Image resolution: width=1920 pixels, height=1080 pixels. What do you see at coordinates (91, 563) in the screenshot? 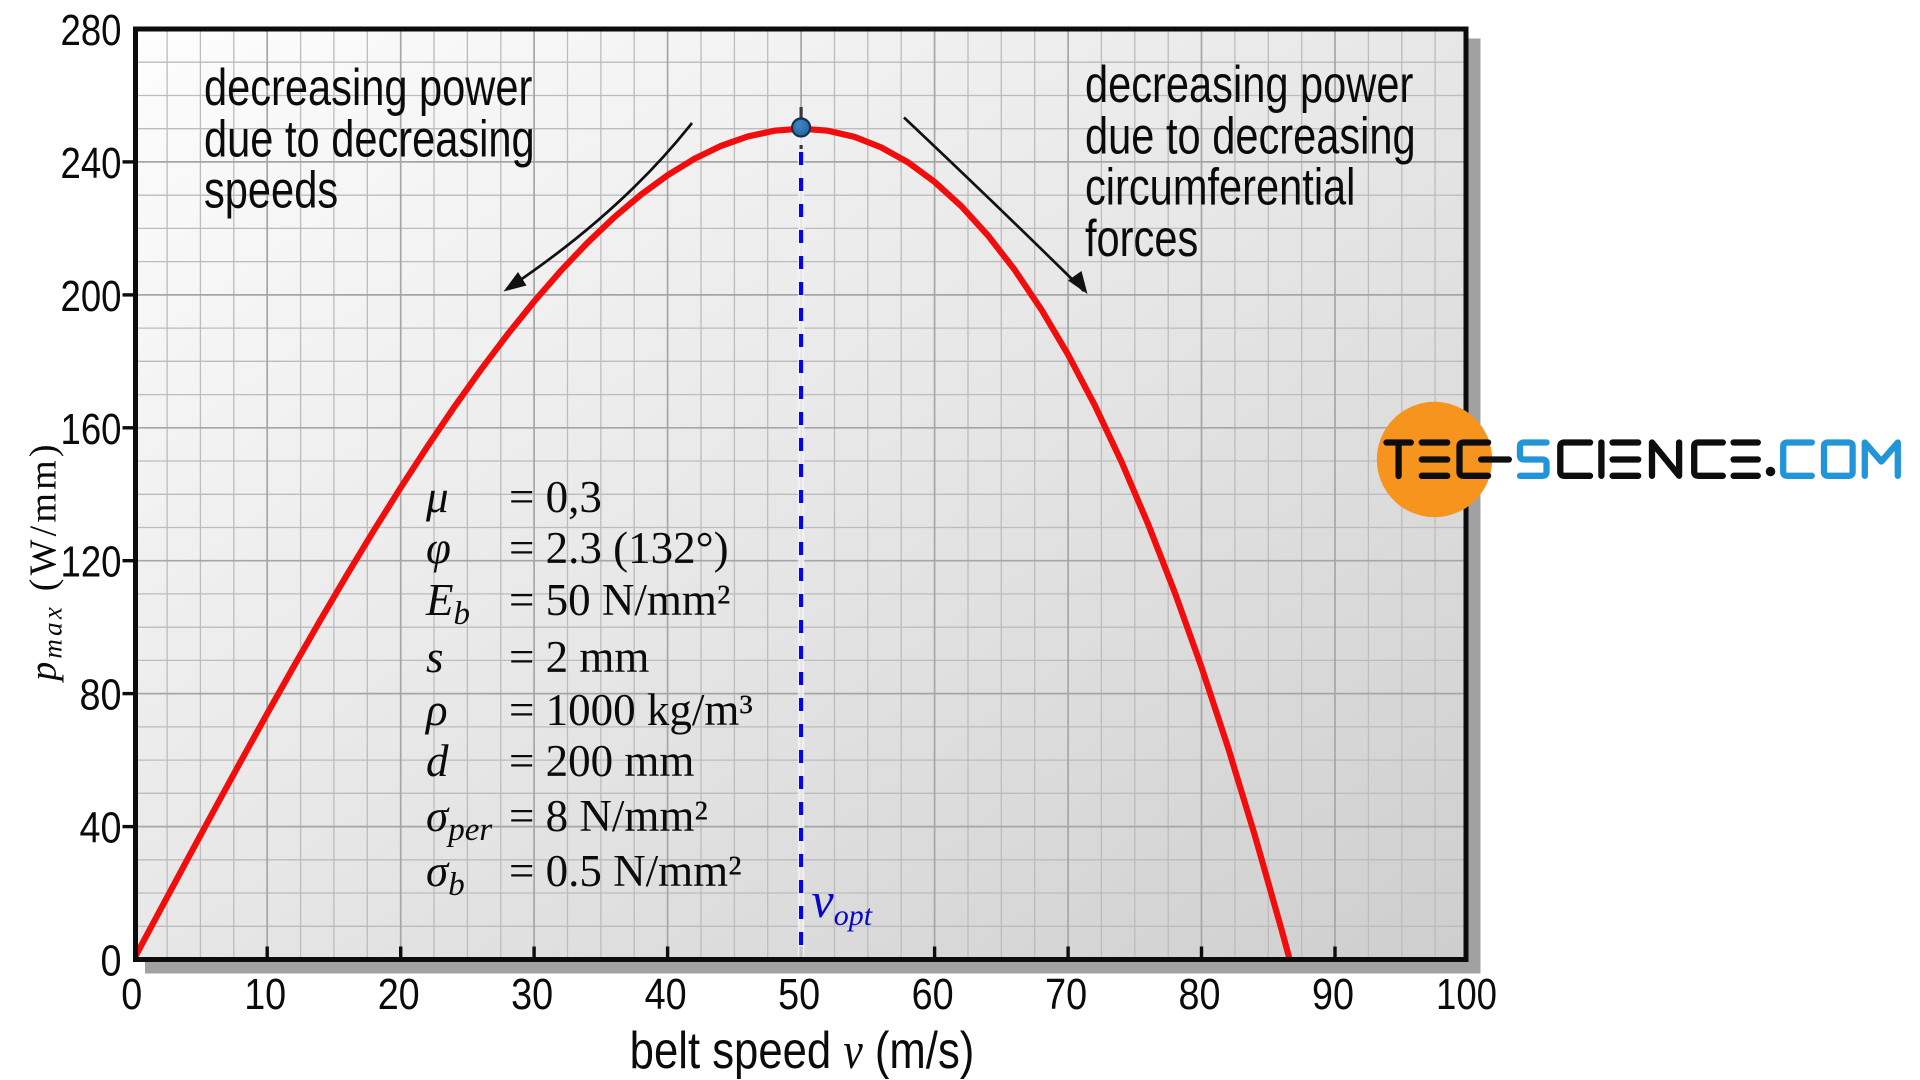
I see `svg-text: 120` at bounding box center [91, 563].